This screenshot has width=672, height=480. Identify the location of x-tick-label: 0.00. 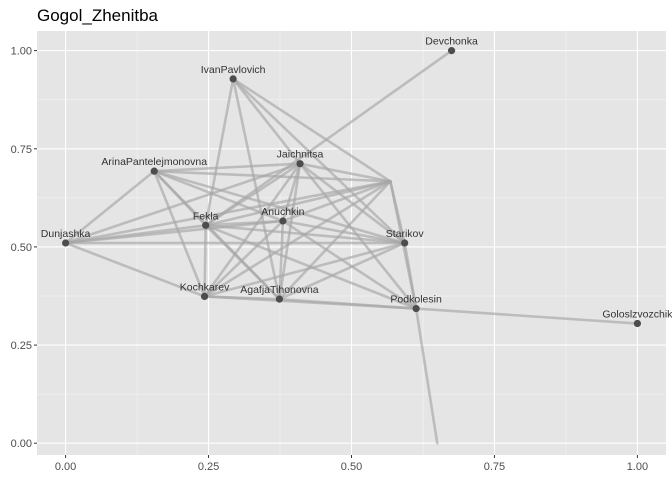
(65, 467).